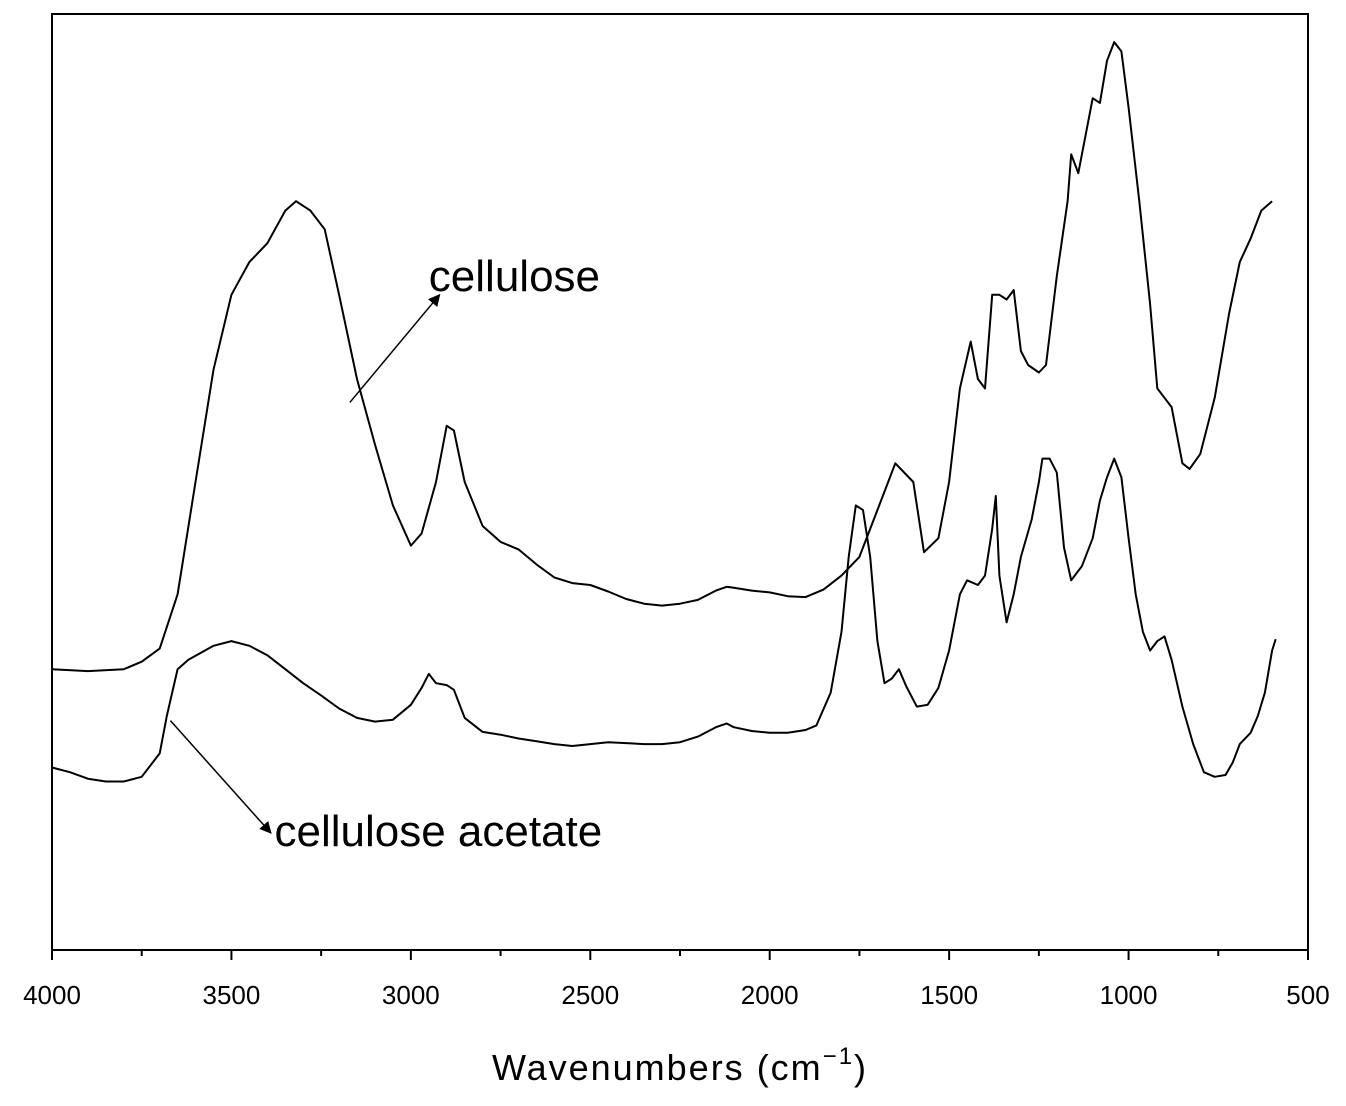  I want to click on x-tick-label-3500: 3500, so click(232, 995).